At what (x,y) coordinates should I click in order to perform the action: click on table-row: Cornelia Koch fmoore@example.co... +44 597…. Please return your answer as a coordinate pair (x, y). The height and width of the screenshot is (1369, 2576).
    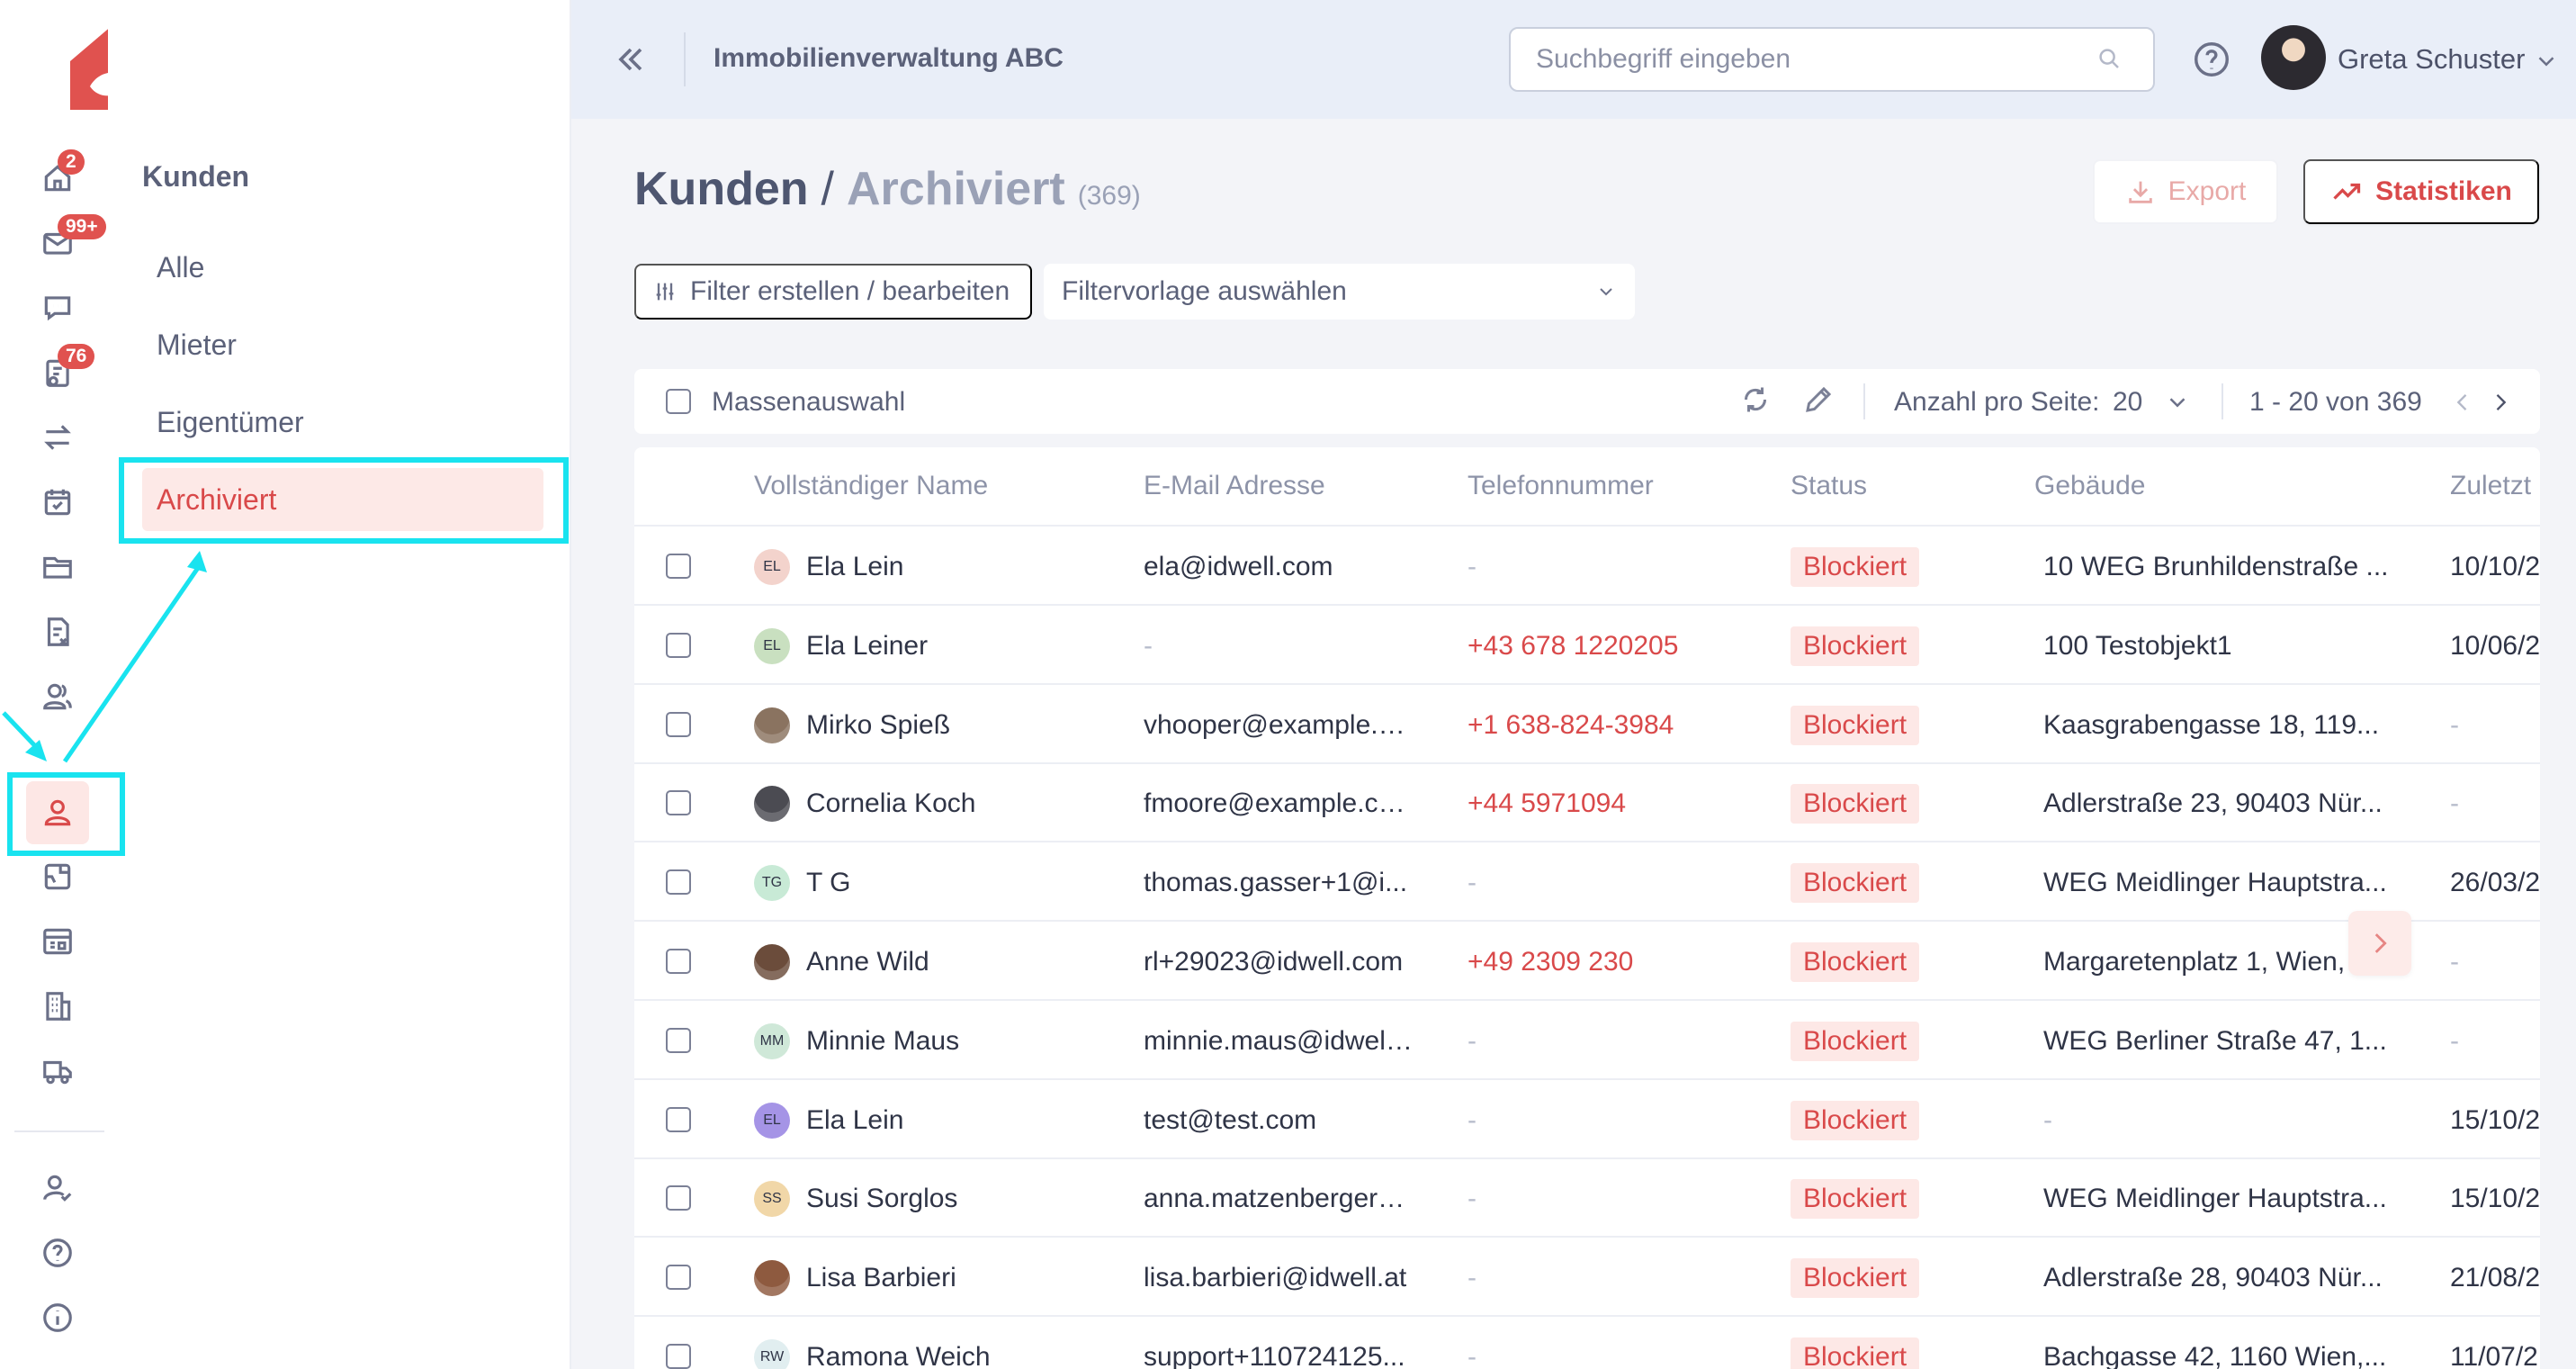
    Looking at the image, I should click on (1587, 803).